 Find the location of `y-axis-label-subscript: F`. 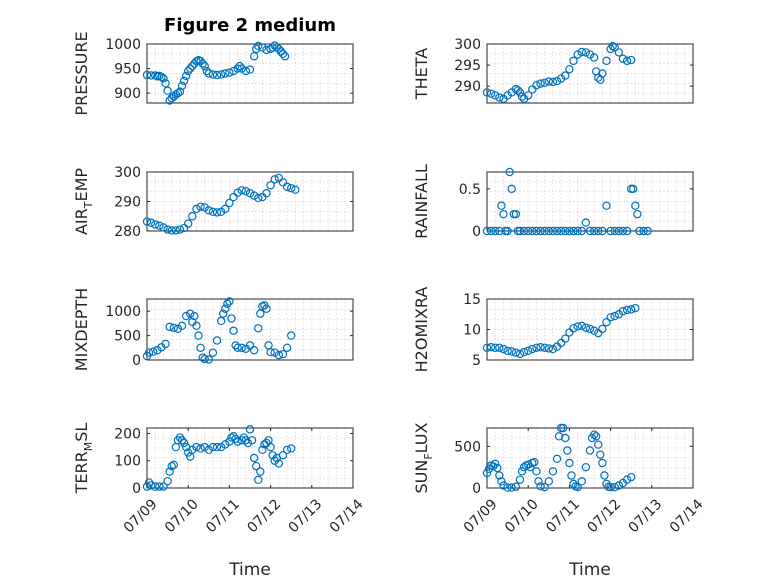

y-axis-label-subscript: F is located at coordinates (428, 456).